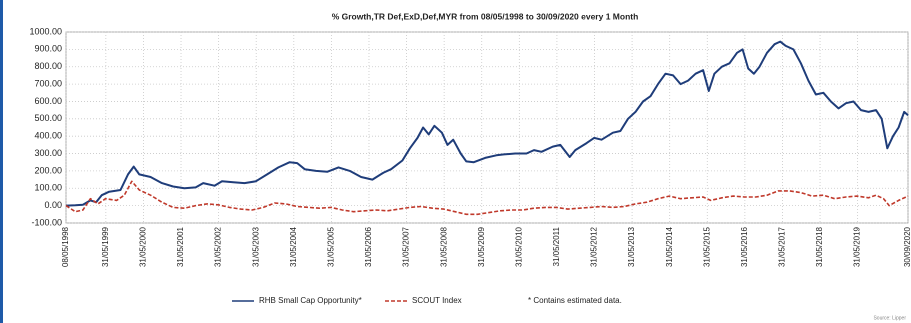 The width and height of the screenshot is (911, 323). Describe the element at coordinates (218, 246) in the screenshot. I see `x-tick-label: 31/05/2002` at that location.